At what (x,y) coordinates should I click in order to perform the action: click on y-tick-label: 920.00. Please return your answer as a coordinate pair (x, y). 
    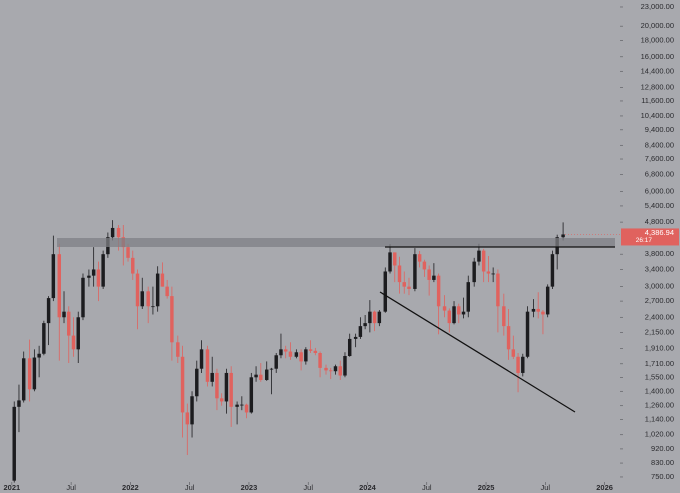
    Looking at the image, I should click on (662, 448).